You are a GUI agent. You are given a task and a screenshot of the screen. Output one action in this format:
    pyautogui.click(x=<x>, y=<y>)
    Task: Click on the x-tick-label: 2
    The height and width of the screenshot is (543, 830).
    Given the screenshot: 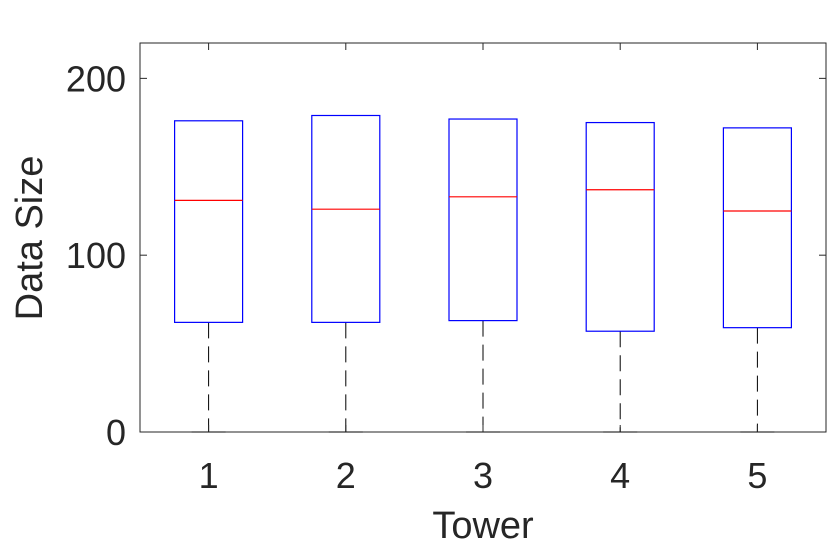 What is the action you would take?
    pyautogui.click(x=346, y=475)
    